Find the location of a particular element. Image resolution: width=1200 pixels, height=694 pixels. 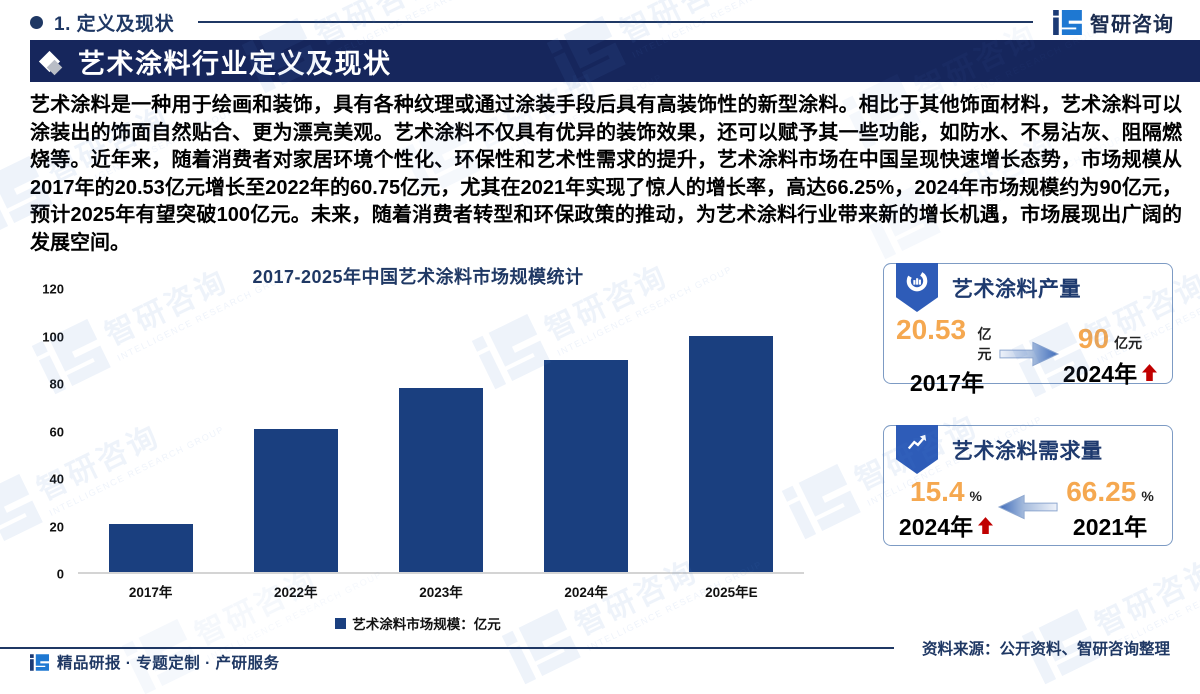

card-title: 艺术涂料产量 is located at coordinates (1016, 289).